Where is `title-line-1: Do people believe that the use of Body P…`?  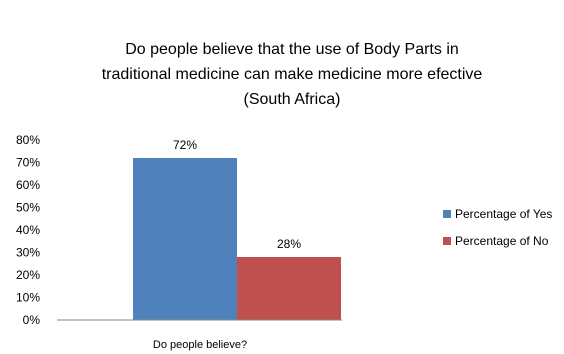
title-line-1: Do people believe that the use of Body P… is located at coordinates (292, 49).